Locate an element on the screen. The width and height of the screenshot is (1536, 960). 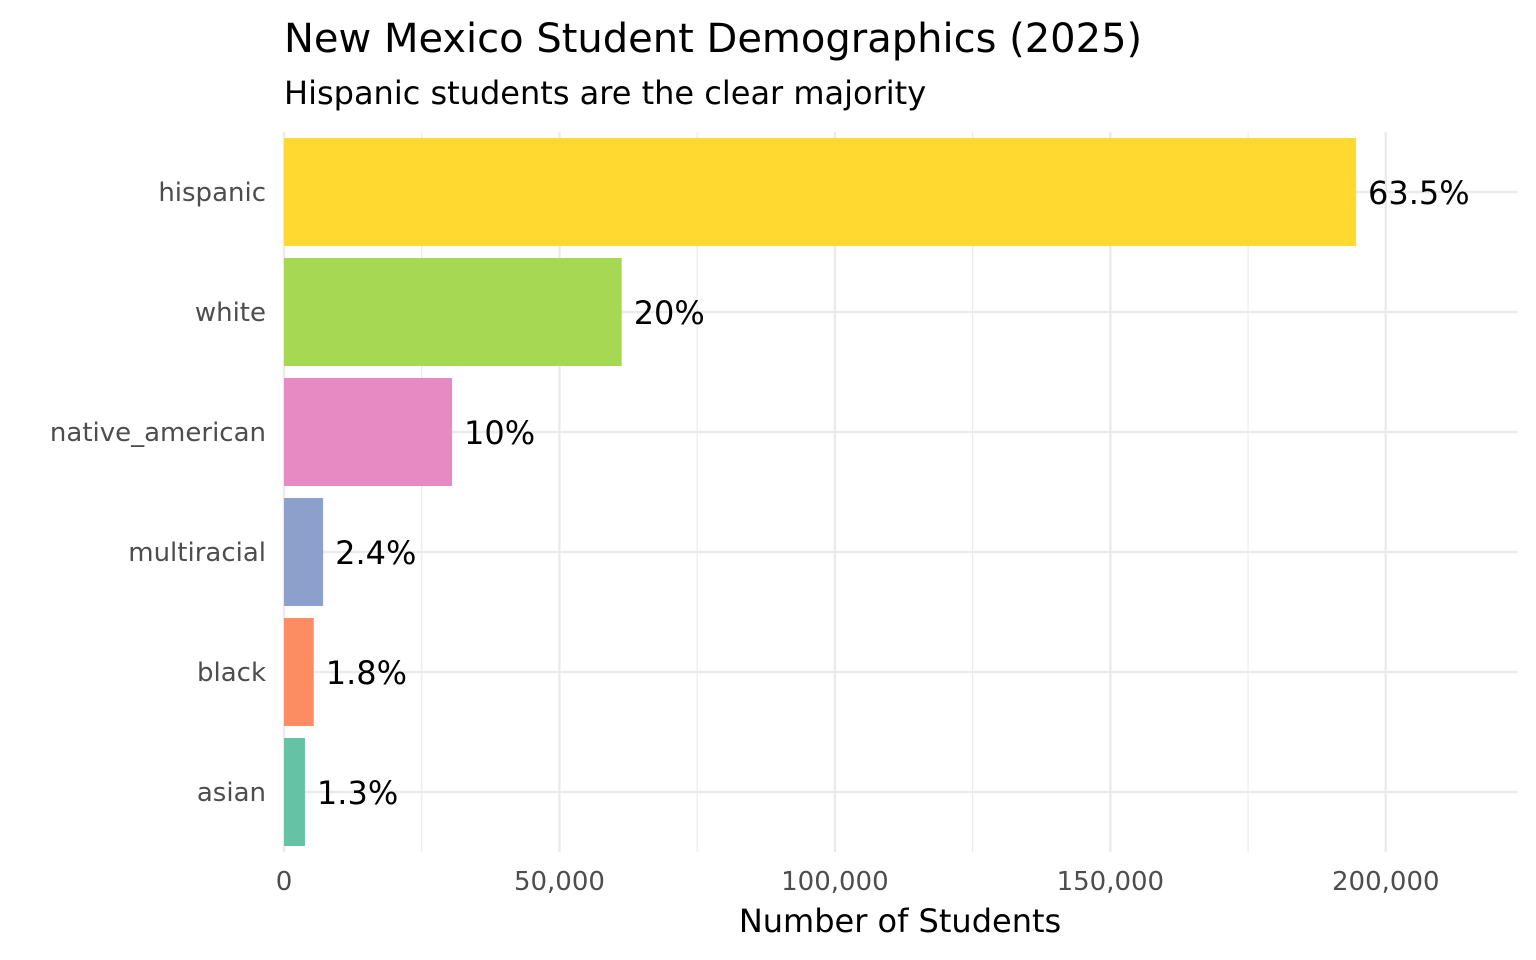
x-axis-label: Number of Students is located at coordinates (900, 921).